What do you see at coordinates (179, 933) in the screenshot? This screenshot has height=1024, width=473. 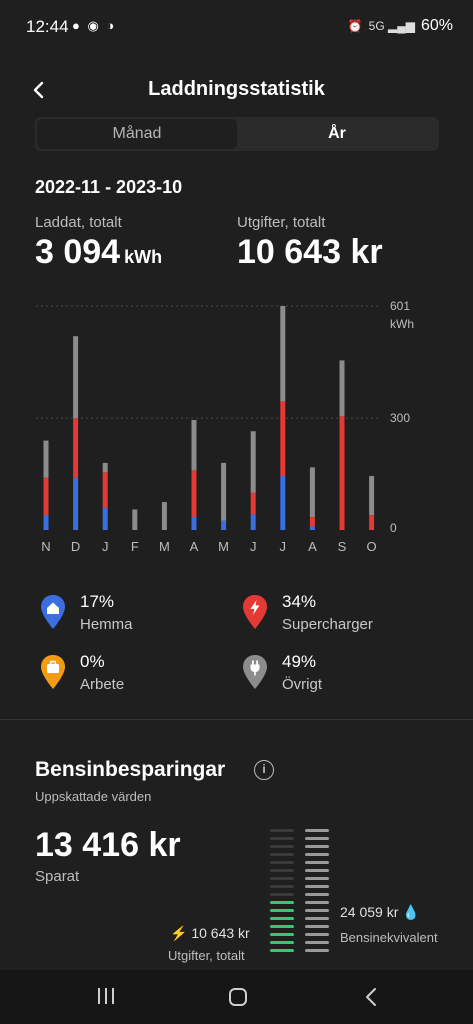 I see `bolt-icon: ⚡` at bounding box center [179, 933].